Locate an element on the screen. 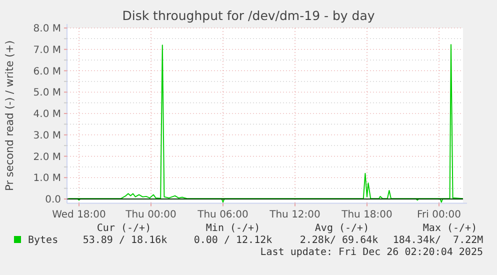  x-tick-label: Thu 18:00 is located at coordinates (366, 214).